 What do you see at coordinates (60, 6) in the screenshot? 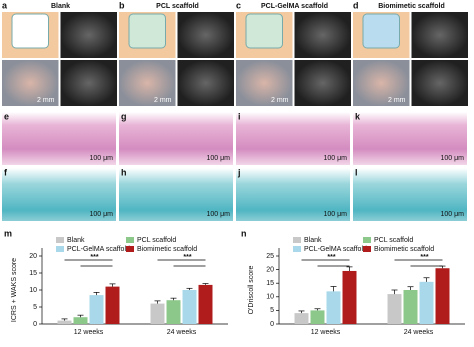
I see `panel-title: Blank` at bounding box center [60, 6].